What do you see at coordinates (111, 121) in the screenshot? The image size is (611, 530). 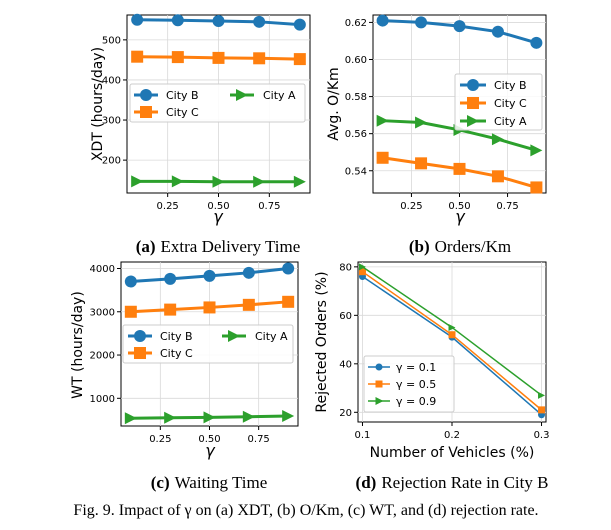 I see `panel-a-ytick-label: 300` at bounding box center [111, 121].